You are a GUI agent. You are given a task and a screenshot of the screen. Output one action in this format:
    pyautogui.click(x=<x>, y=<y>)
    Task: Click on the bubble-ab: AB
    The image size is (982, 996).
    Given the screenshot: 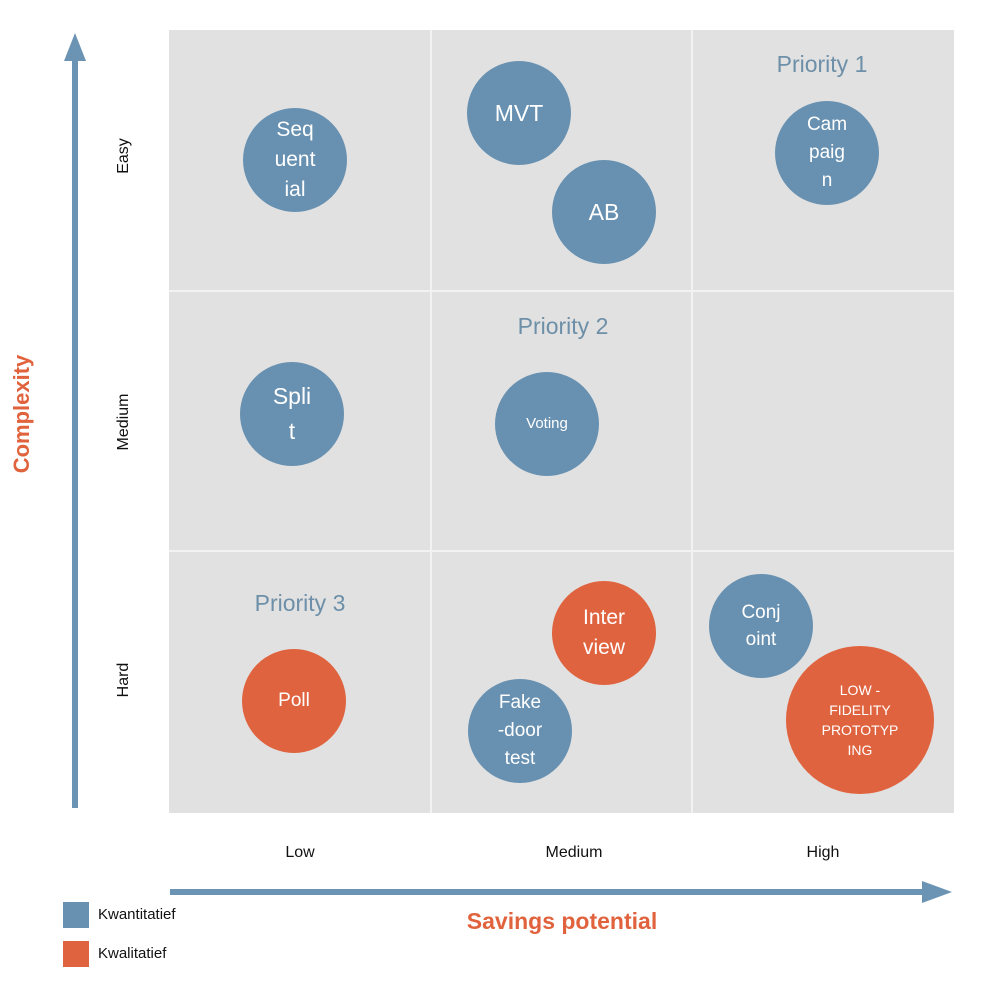 What is the action you would take?
    pyautogui.click(x=604, y=212)
    